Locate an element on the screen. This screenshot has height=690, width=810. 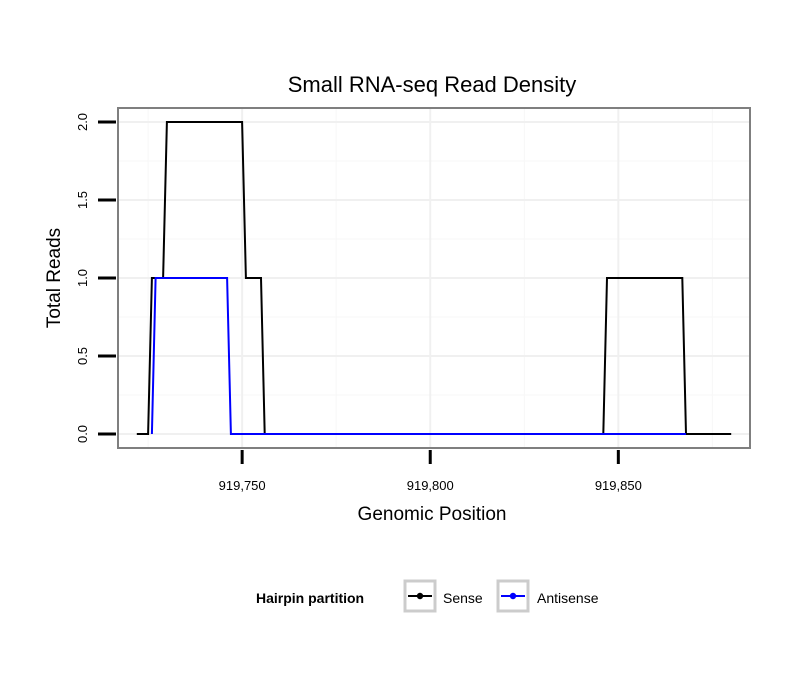
x-tick-label: 919,850 is located at coordinates (618, 485).